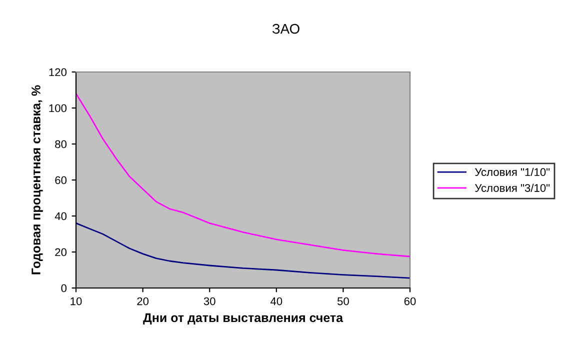 This screenshot has height=361, width=571. What do you see at coordinates (64, 288) in the screenshot?
I see `y-tick-label: 0` at bounding box center [64, 288].